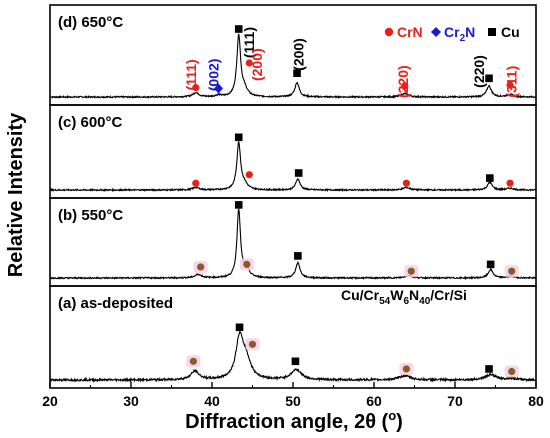  I want to click on x-tick-label: 40, so click(212, 401).